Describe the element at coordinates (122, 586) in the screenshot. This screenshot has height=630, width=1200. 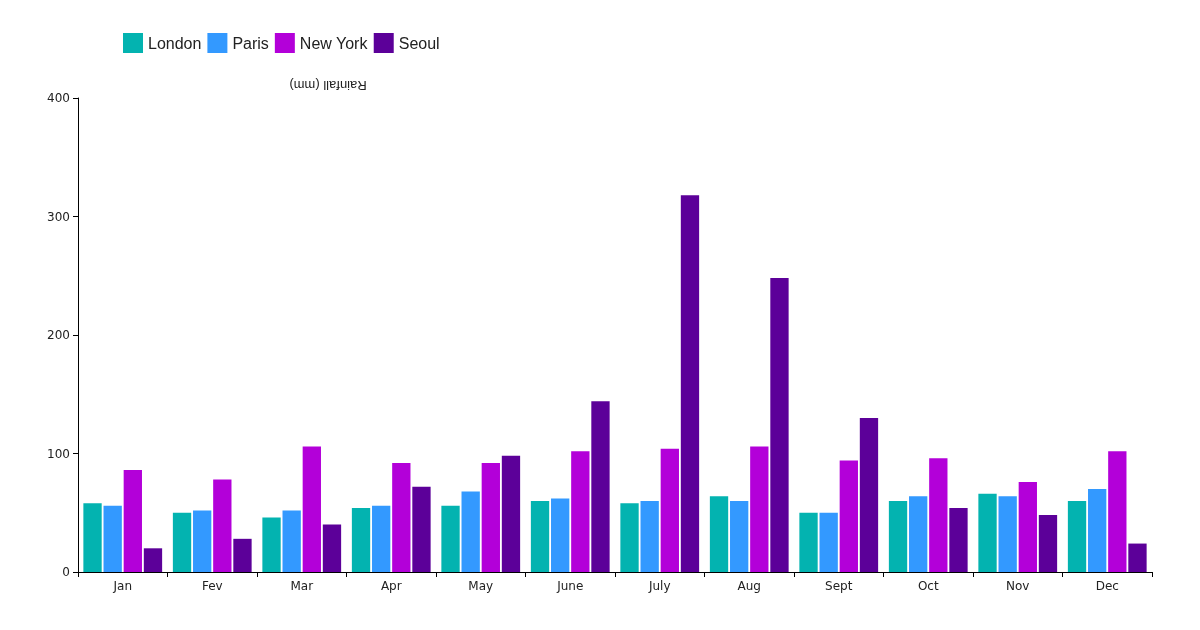
I see `x-tick-label: Jan` at that location.